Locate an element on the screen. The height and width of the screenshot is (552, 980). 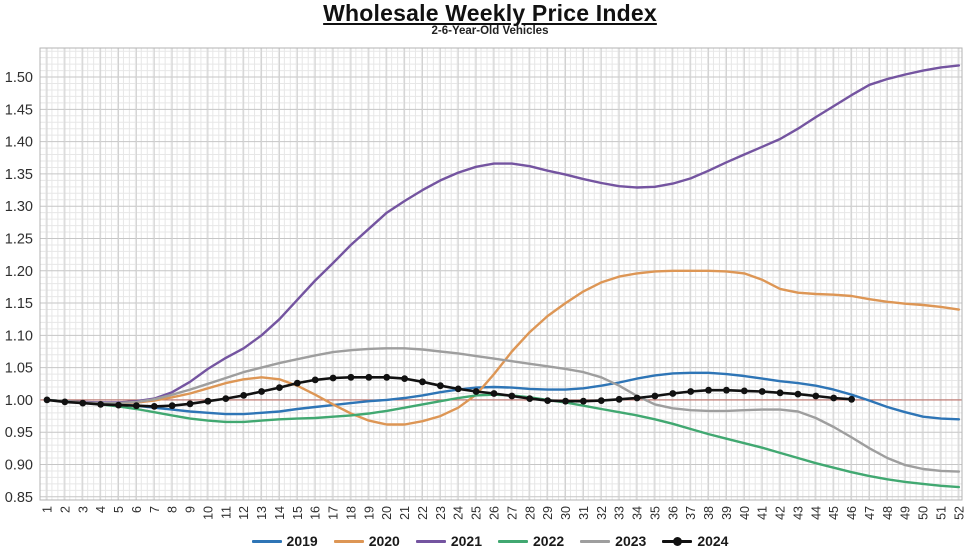
x-axis-tick-label: 48 is located at coordinates (888, 513).